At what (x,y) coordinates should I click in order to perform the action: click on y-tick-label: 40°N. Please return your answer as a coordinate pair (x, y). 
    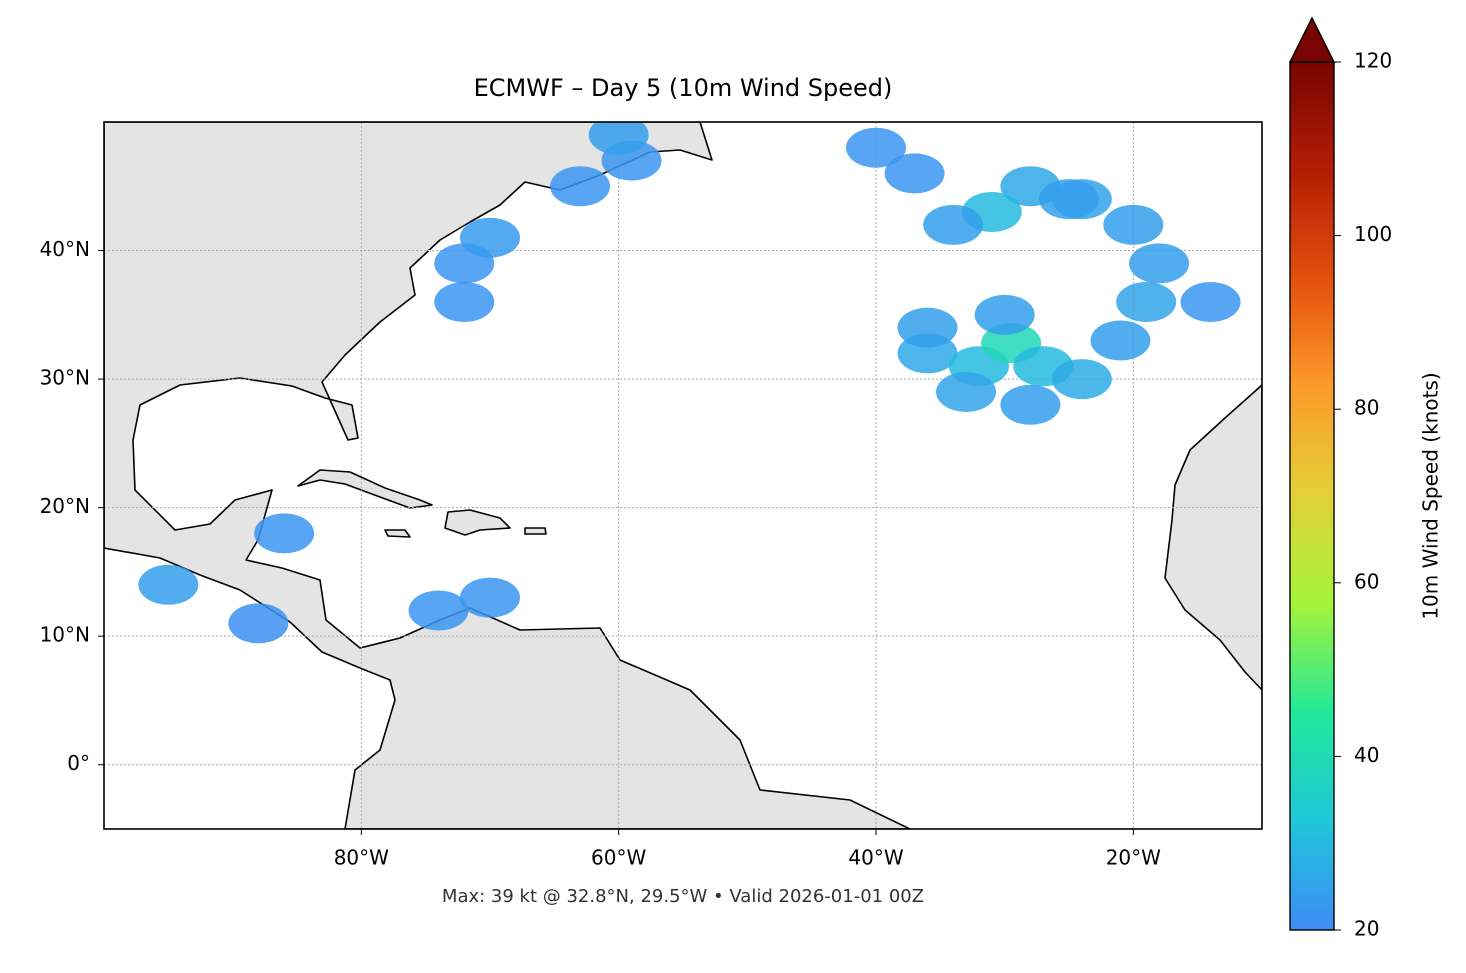
    Looking at the image, I should click on (65, 249).